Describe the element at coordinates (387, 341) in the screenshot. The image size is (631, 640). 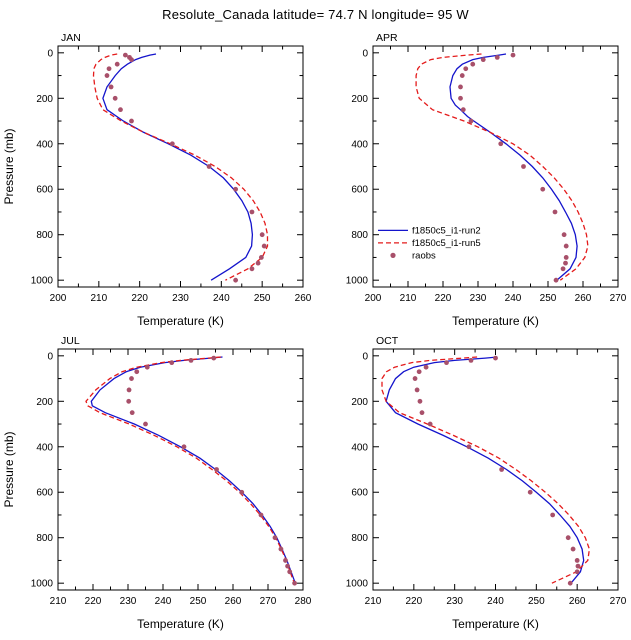
I see `panel-label: OCT` at that location.